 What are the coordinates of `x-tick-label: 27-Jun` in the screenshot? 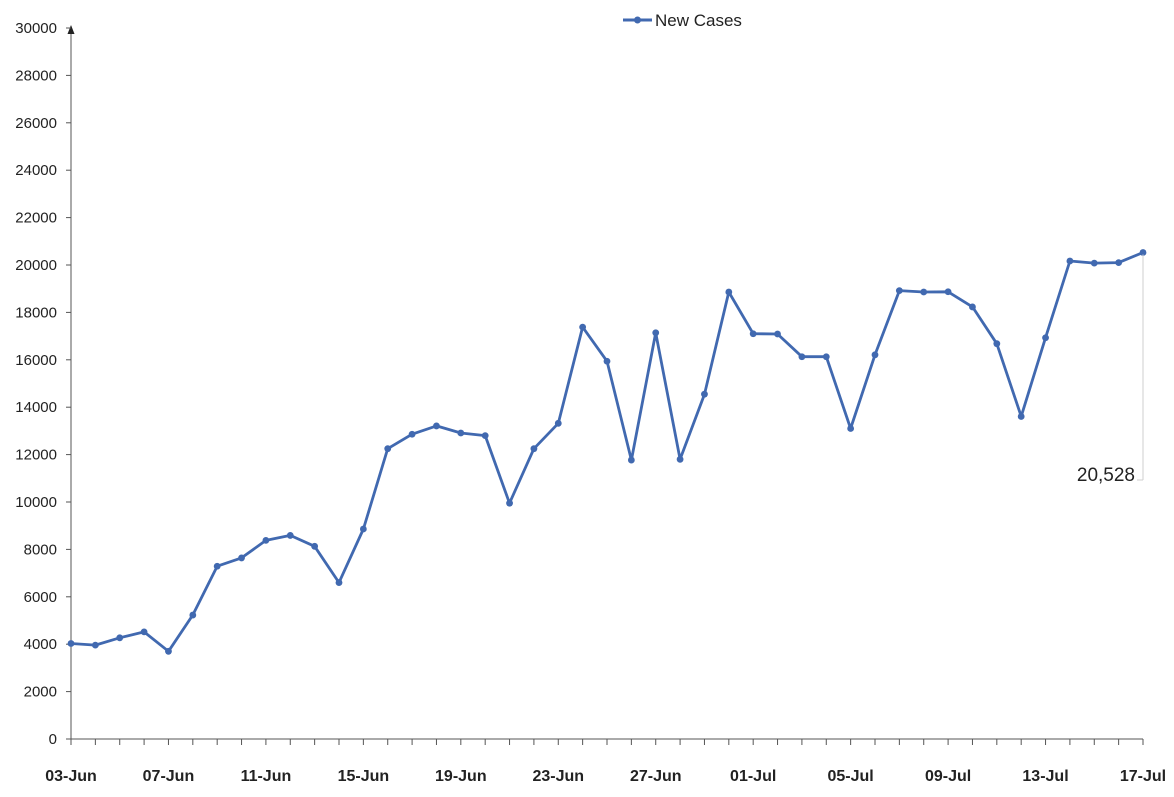 It's located at (656, 776).